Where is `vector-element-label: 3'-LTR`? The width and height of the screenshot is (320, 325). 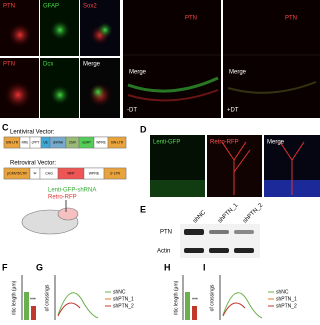
vector-element-label: 3'-LTR is located at coordinates (115, 173).